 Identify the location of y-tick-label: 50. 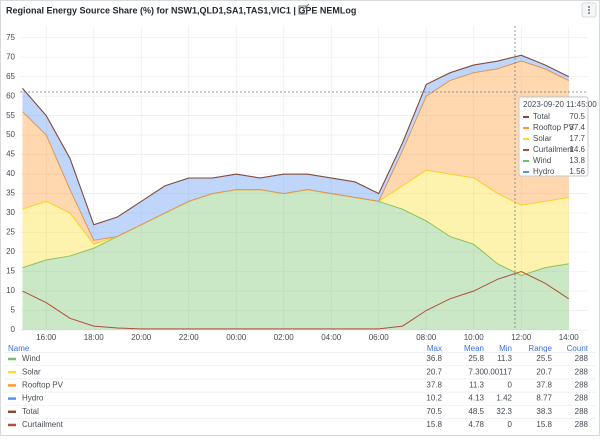
(10, 134).